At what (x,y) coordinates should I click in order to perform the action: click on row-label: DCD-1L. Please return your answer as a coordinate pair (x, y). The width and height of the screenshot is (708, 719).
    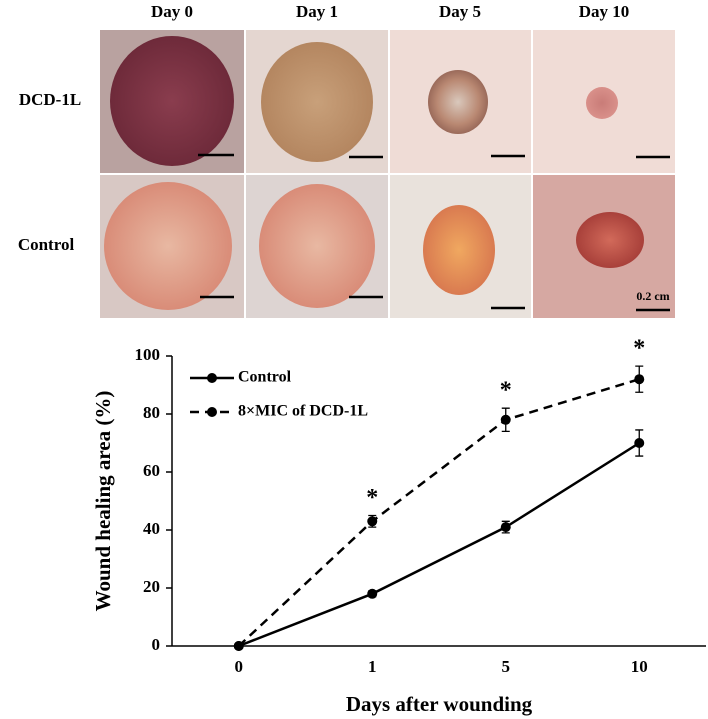
    Looking at the image, I should click on (50, 99).